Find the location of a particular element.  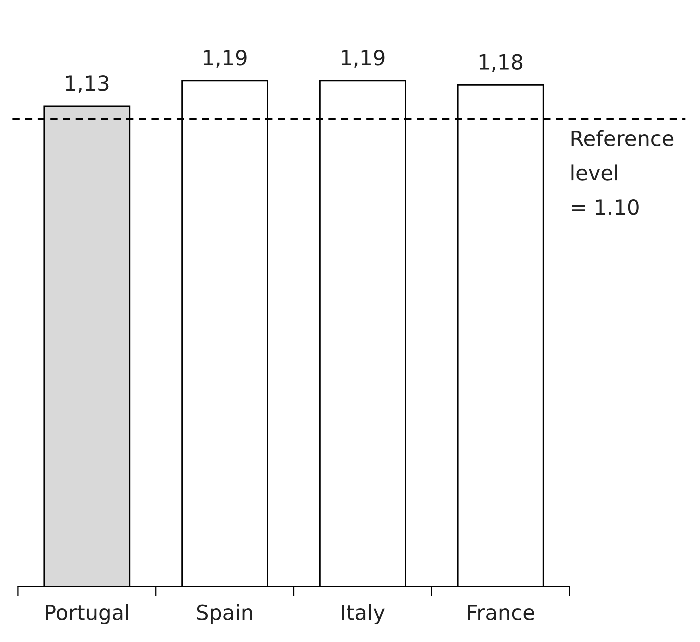

ref-line-label: Reference level = 1.10 is located at coordinates (623, 173).